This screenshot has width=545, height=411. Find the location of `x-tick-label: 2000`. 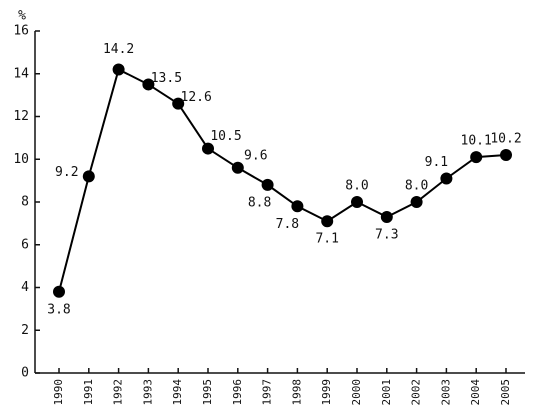

x-tick-label: 2000 is located at coordinates (356, 392).